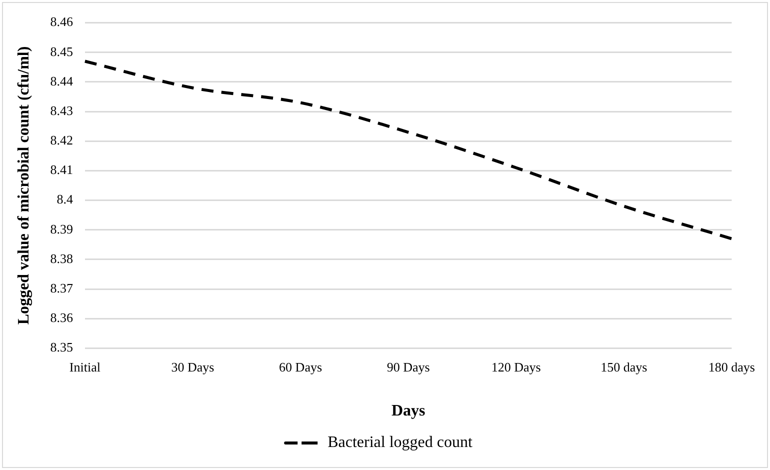 The height and width of the screenshot is (470, 770). What do you see at coordinates (192, 366) in the screenshot?
I see `x-tick-label: 30 Days` at bounding box center [192, 366].